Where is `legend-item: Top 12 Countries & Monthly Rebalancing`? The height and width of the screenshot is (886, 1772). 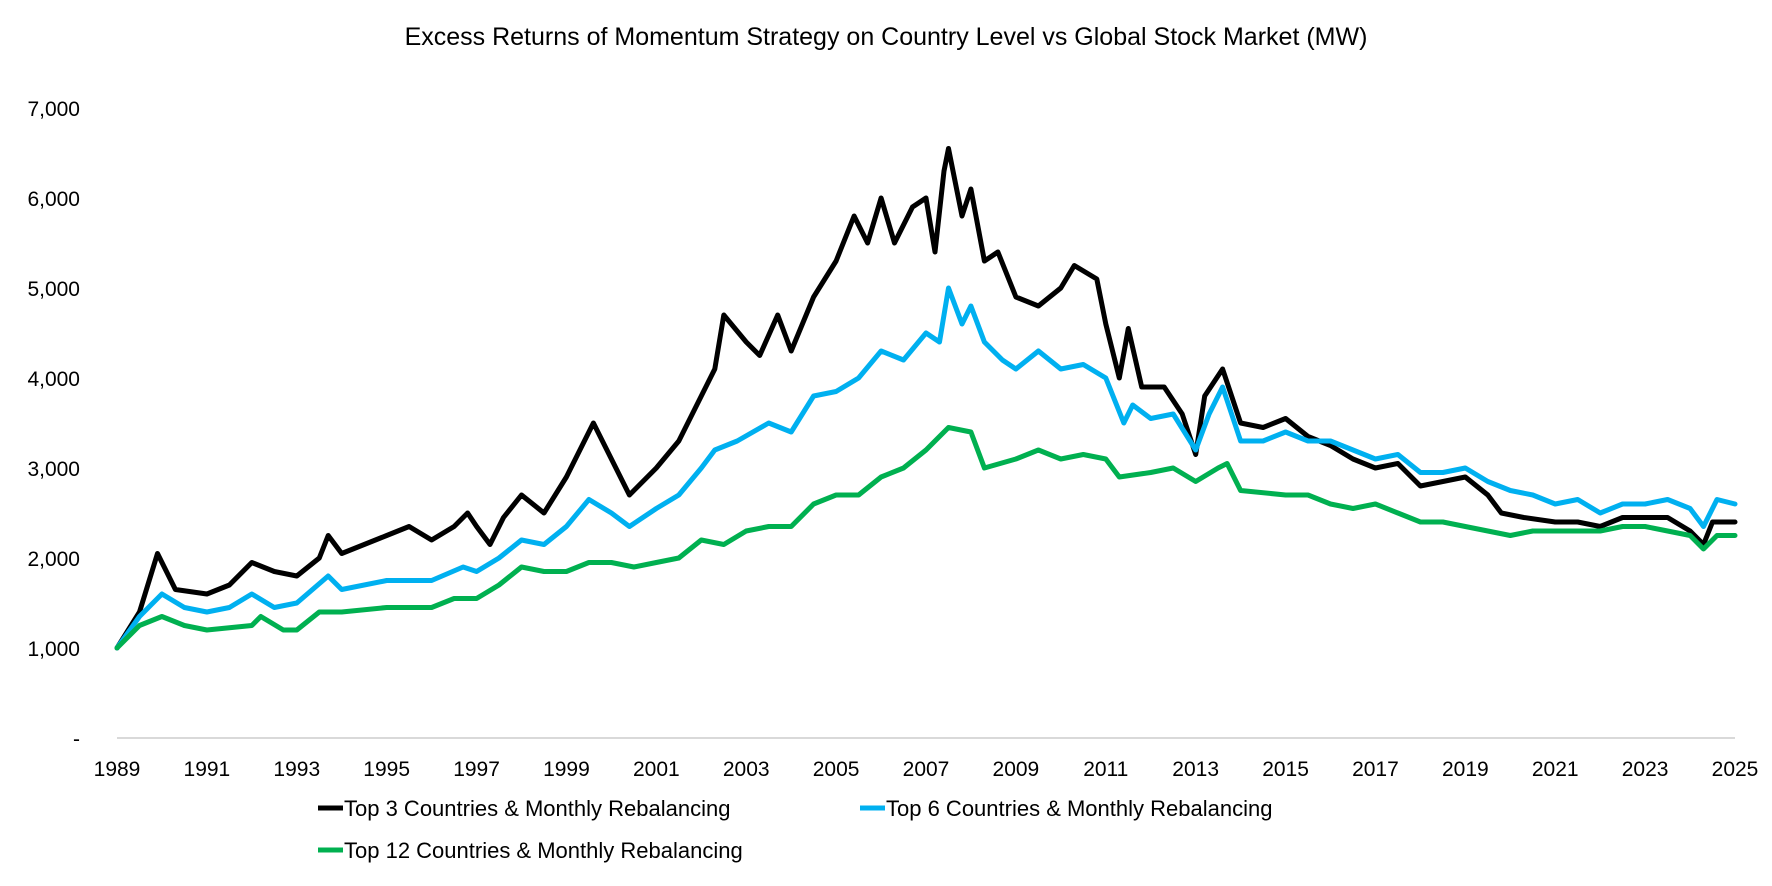
legend-item: Top 12 Countries & Monthly Rebalancing is located at coordinates (530, 850).